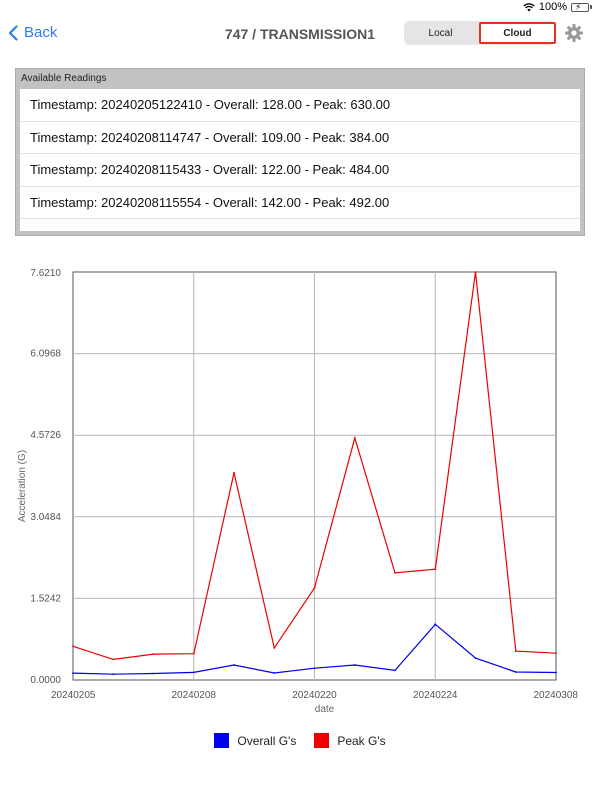 The width and height of the screenshot is (600, 800). What do you see at coordinates (529, 7) in the screenshot?
I see `wifi-icon` at bounding box center [529, 7].